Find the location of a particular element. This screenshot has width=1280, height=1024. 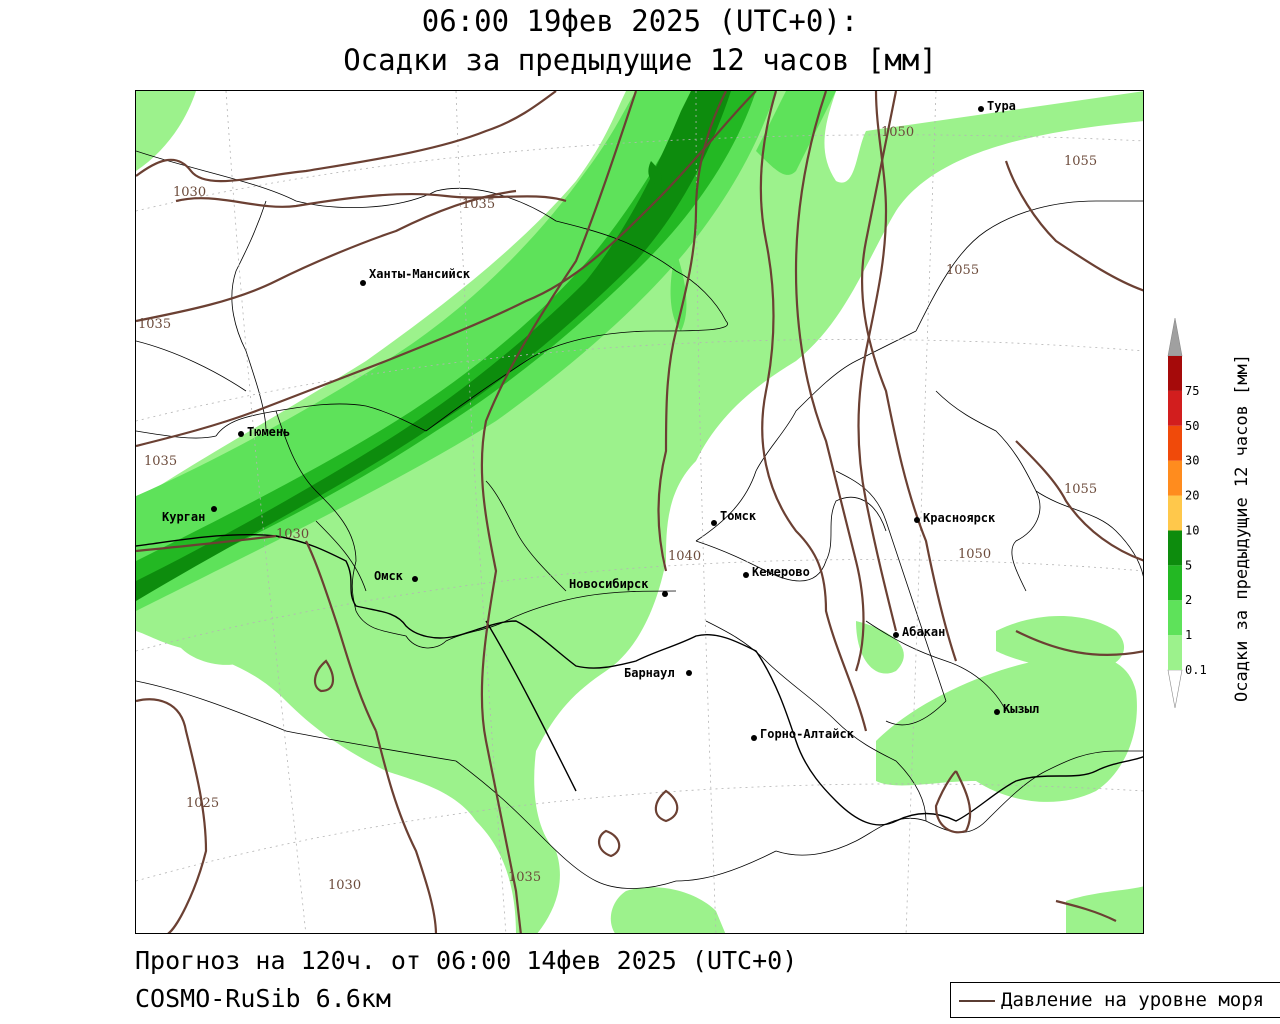

colorbar-tick-label: 1 is located at coordinates (1188, 635).